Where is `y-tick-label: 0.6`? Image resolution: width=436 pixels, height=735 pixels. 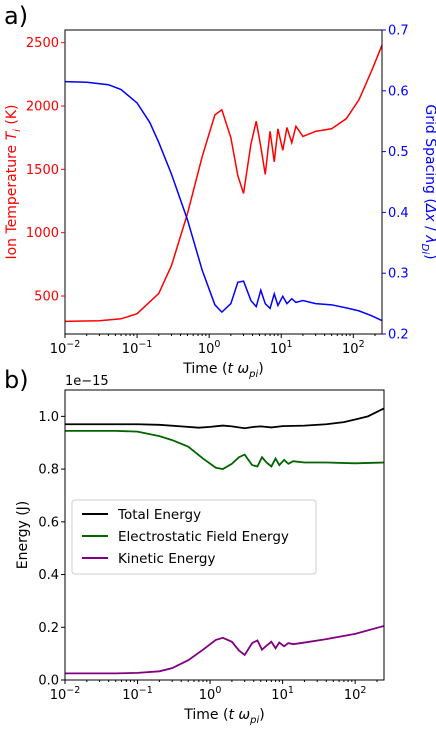
y-tick-label: 0.6 is located at coordinates (48, 522).